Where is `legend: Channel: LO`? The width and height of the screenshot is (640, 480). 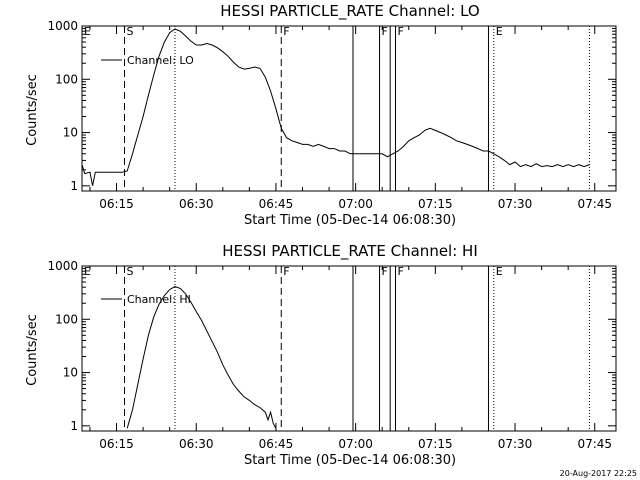
legend: Channel: LO is located at coordinates (147, 60).